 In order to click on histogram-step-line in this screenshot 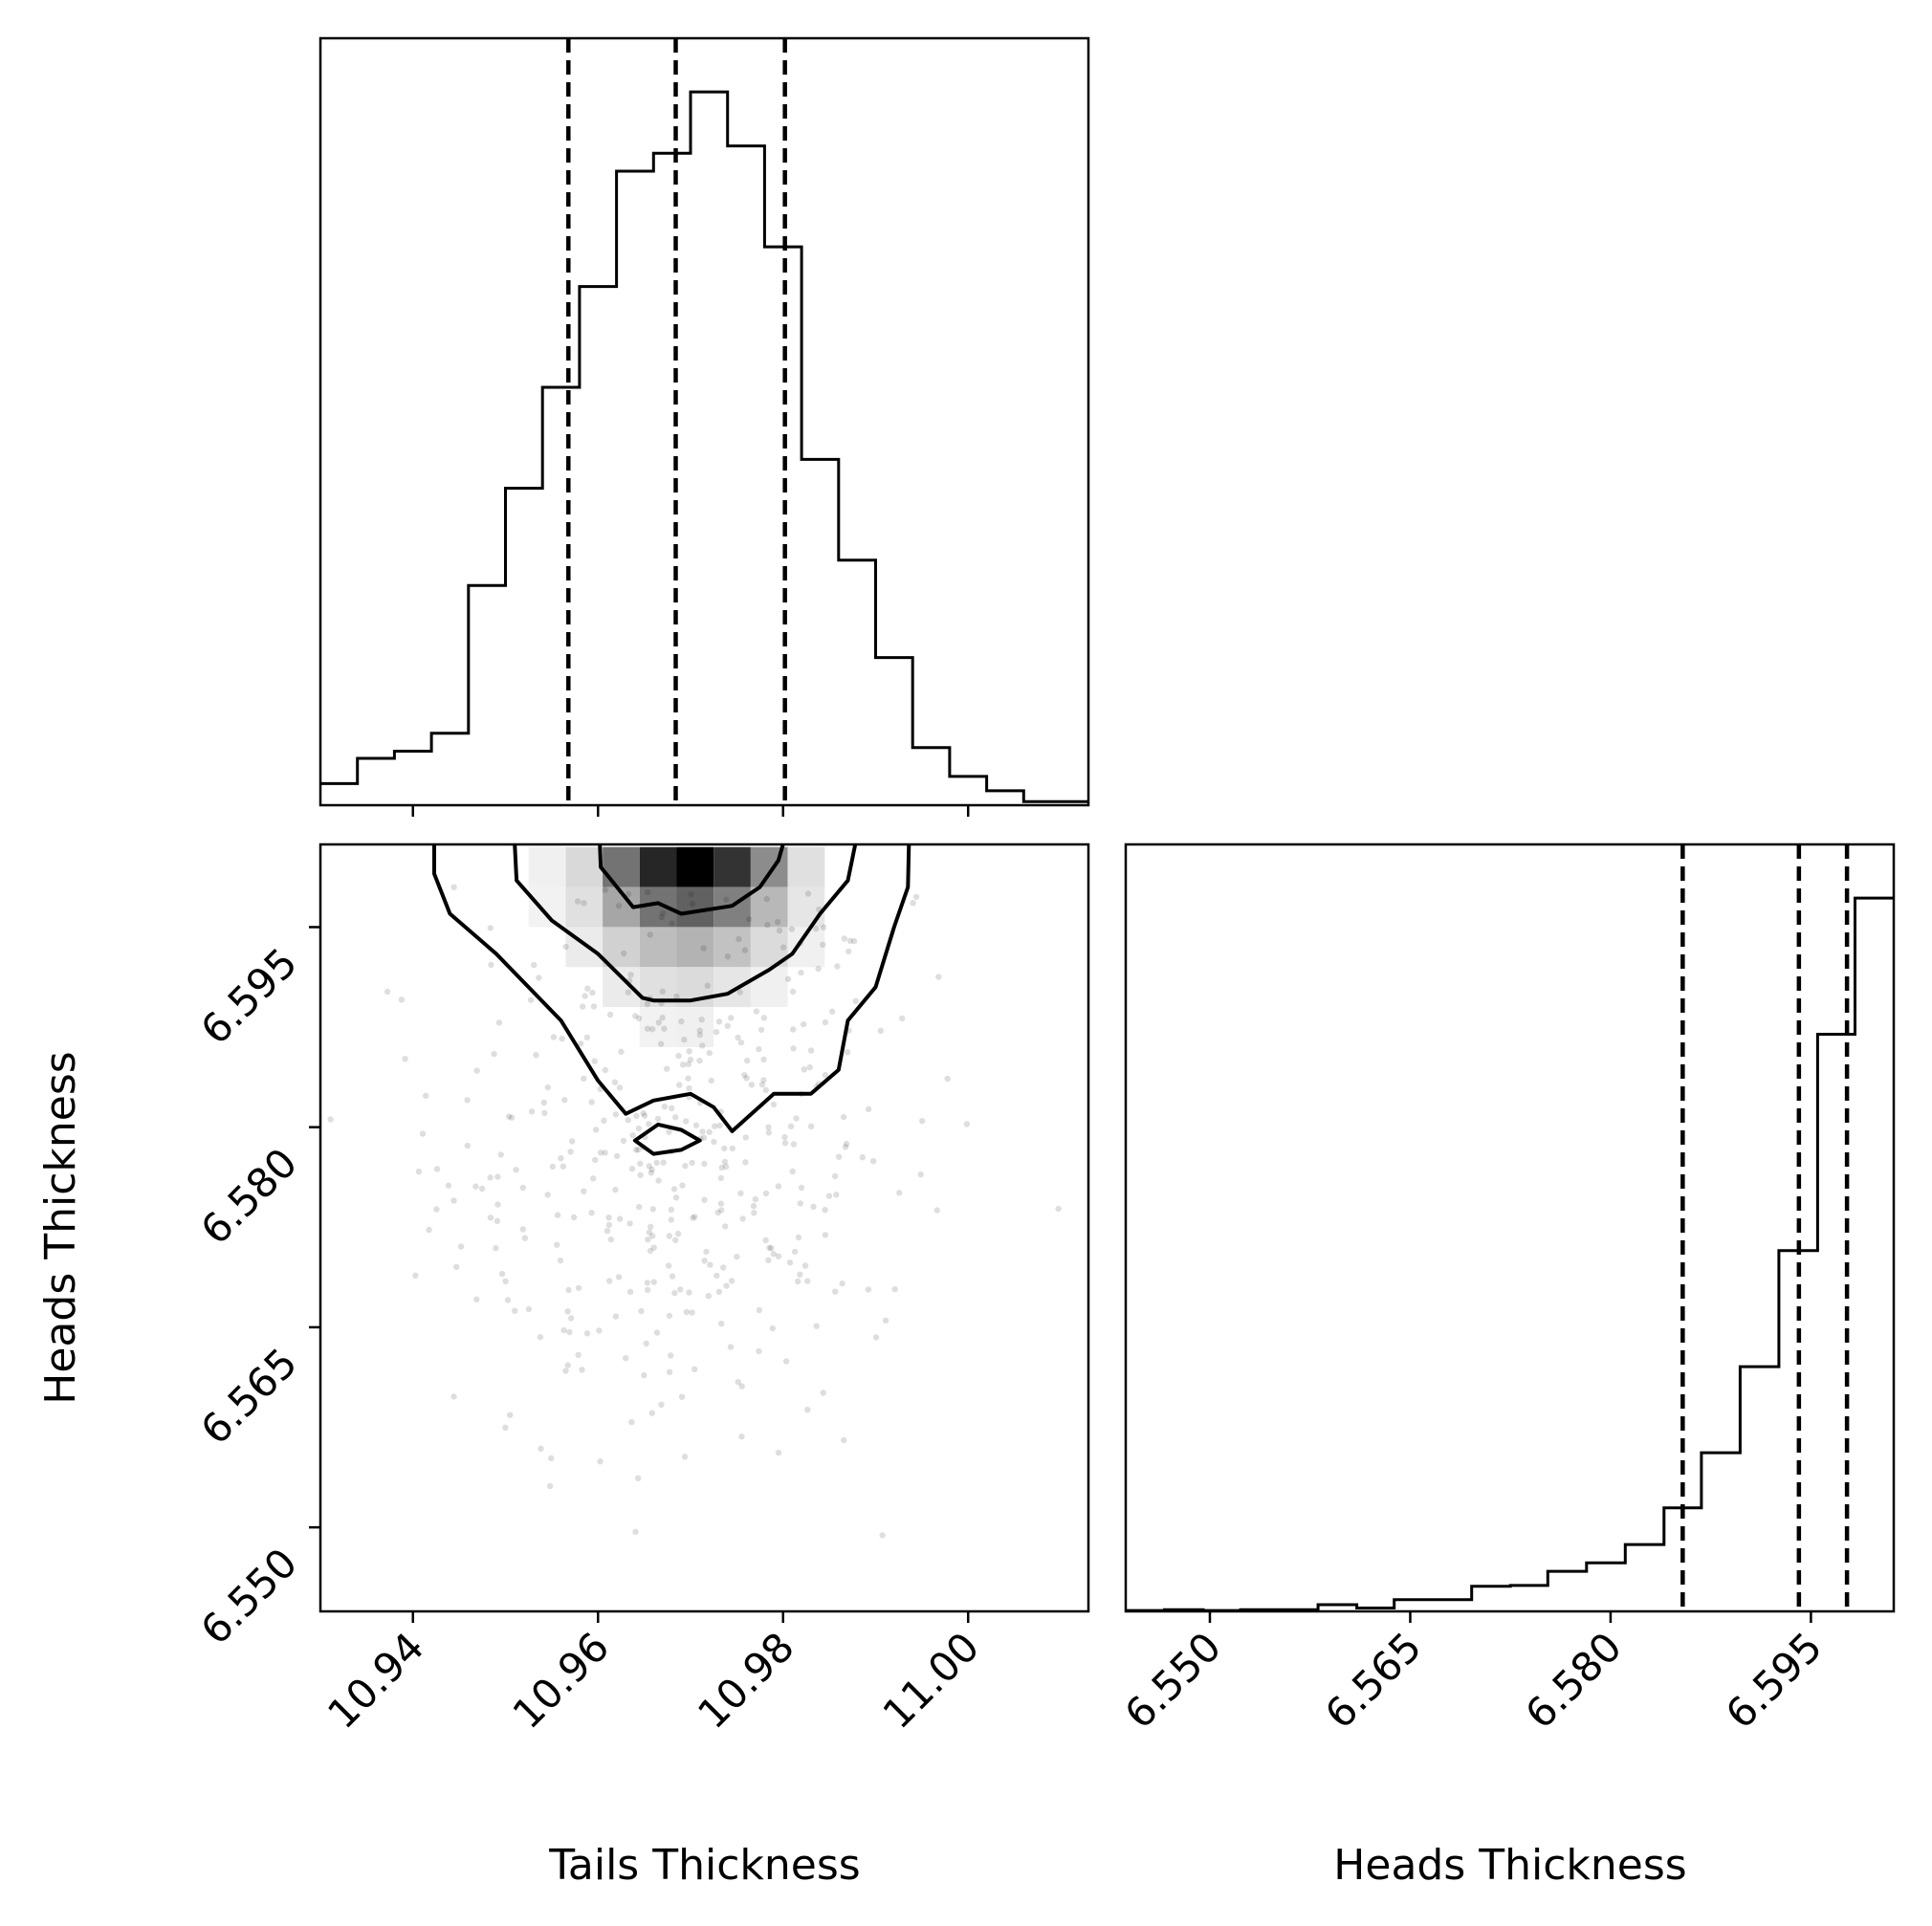, I will do `click(704, 446)`.